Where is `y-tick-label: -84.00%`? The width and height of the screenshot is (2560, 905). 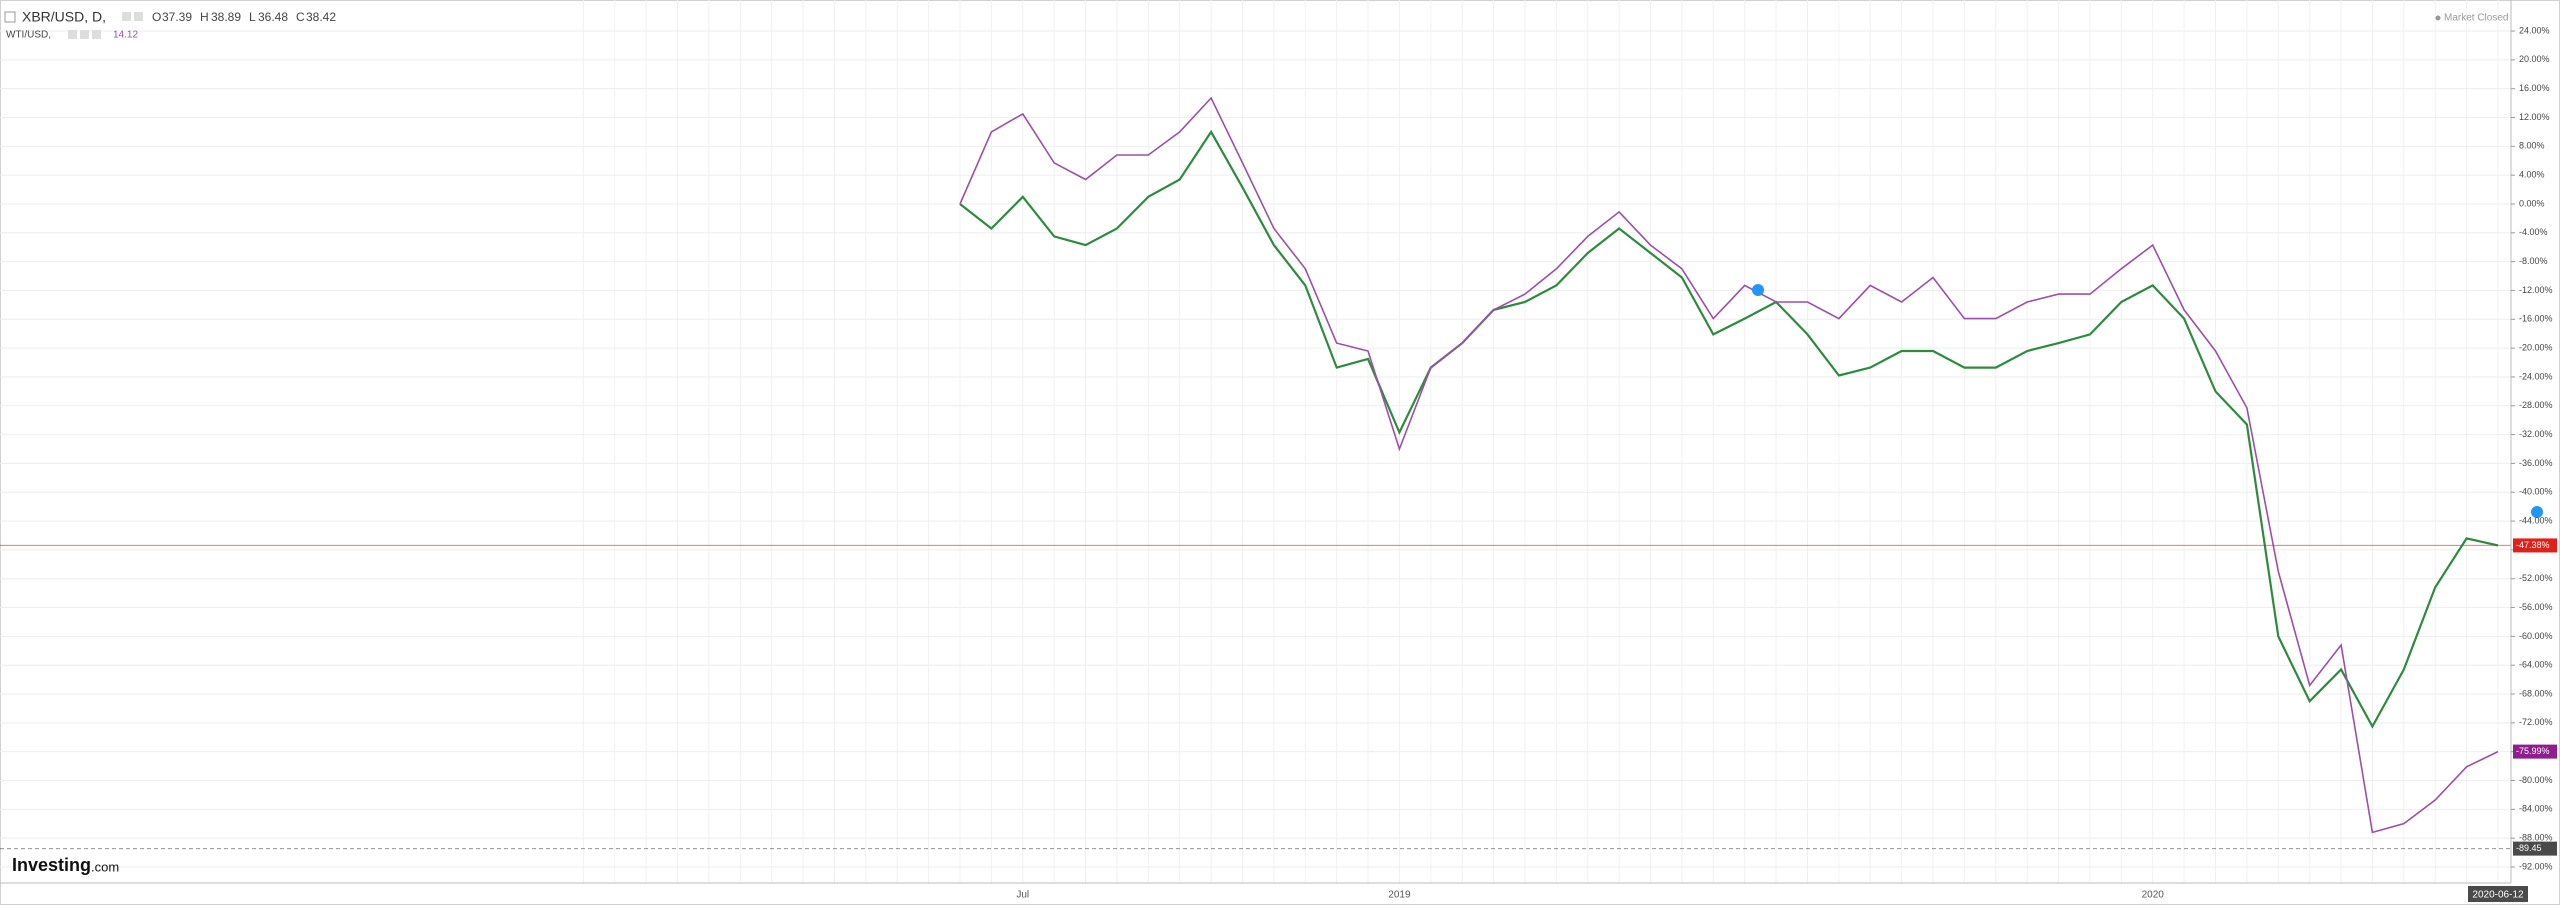 y-tick-label: -84.00% is located at coordinates (2536, 809).